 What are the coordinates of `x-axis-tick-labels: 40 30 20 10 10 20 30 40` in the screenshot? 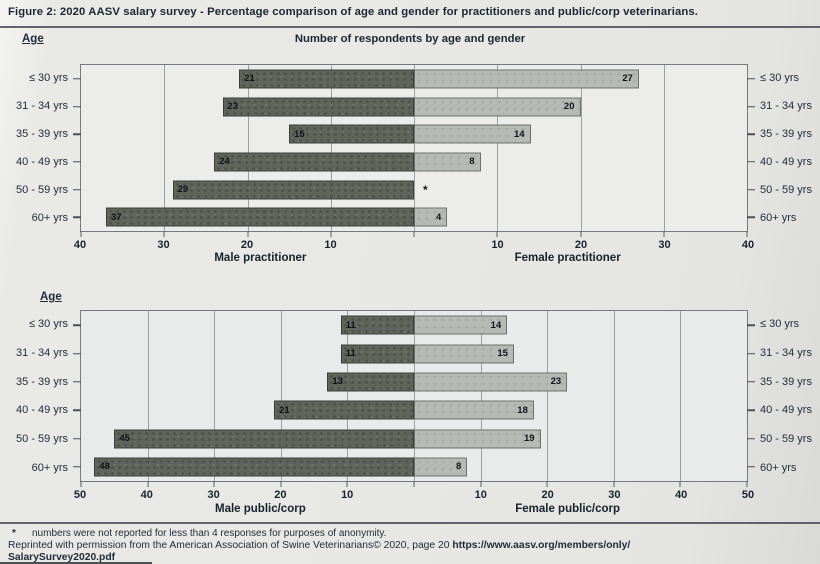 It's located at (414, 246).